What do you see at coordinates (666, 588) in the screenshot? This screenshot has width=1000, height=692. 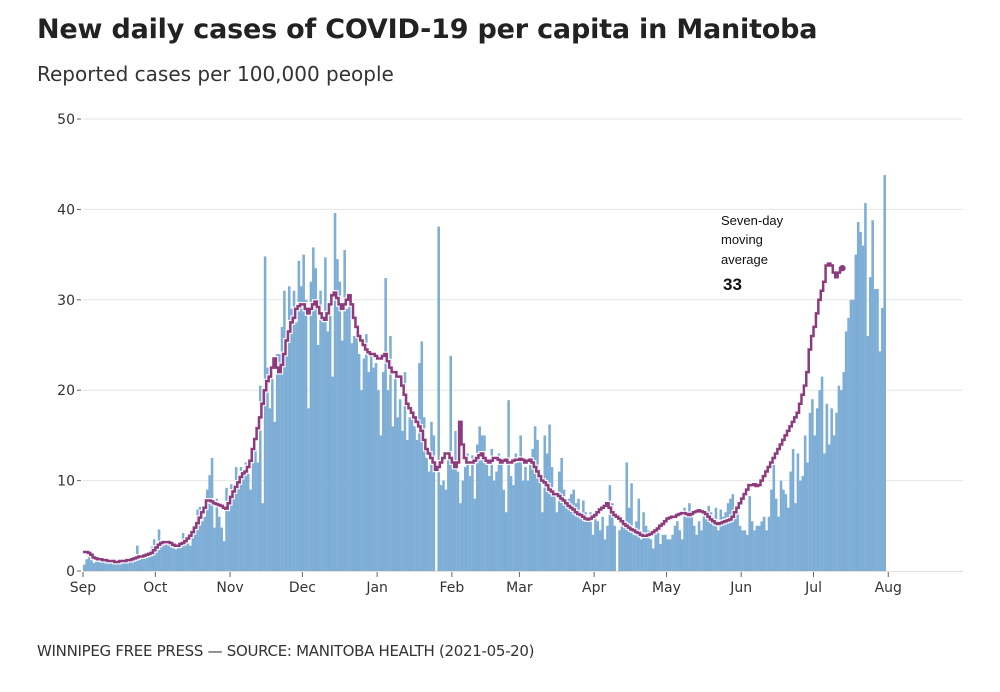 I see `x-tick-label: May` at bounding box center [666, 588].